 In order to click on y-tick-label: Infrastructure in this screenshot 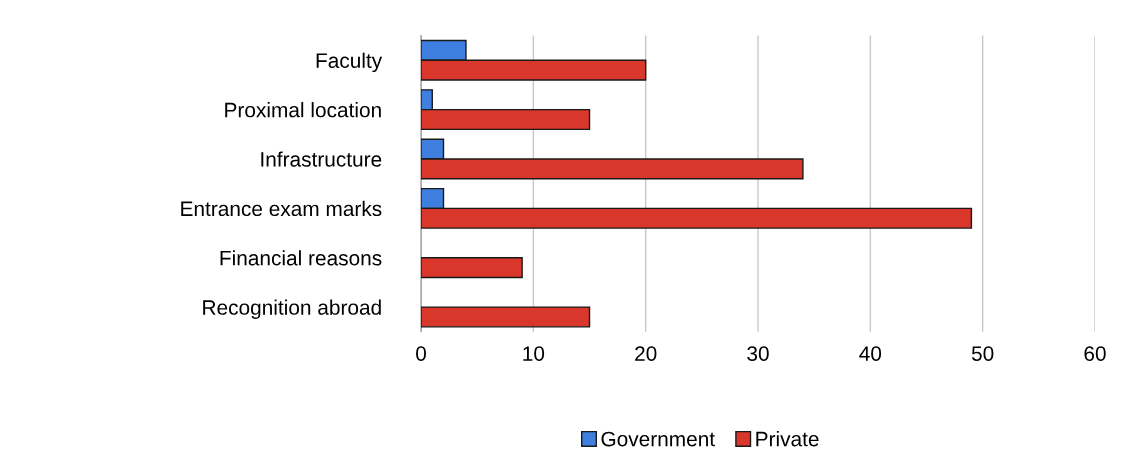, I will do `click(321, 159)`.